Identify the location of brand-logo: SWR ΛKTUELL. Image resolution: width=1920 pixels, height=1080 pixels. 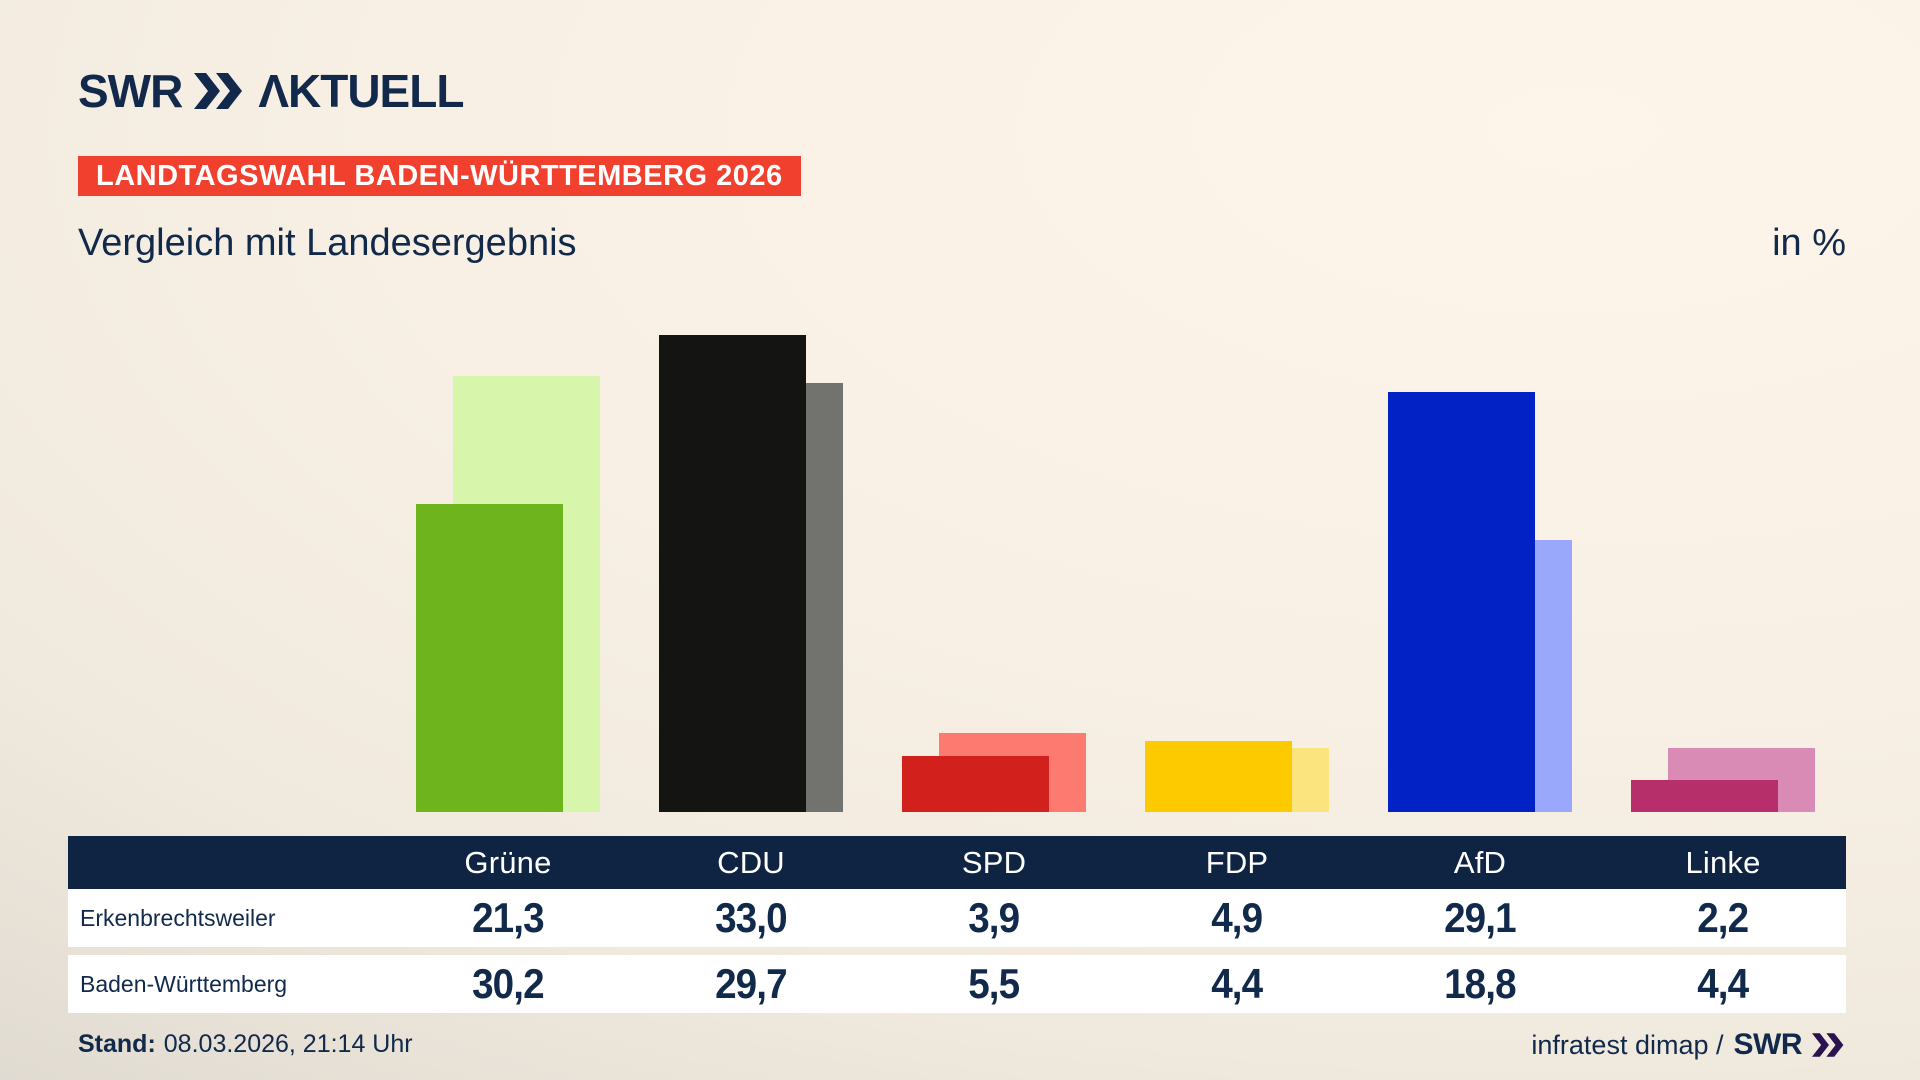
(271, 91).